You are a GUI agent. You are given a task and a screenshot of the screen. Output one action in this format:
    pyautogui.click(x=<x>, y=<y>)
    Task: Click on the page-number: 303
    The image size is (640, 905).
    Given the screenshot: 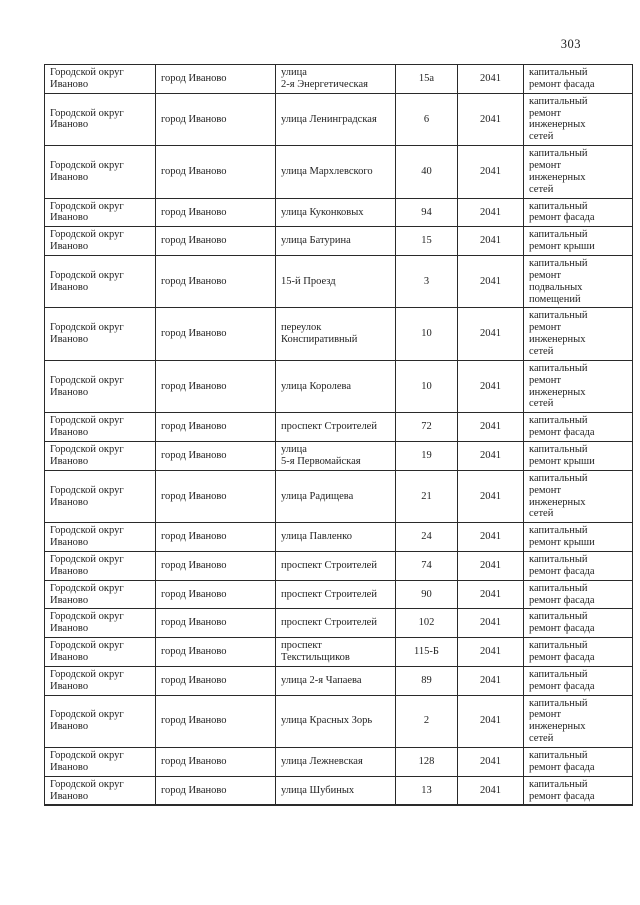 What is the action you would take?
    pyautogui.click(x=570, y=44)
    